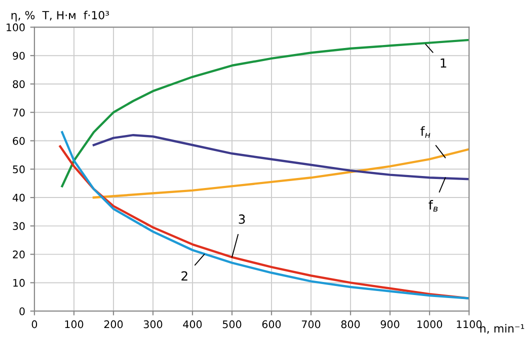 This screenshot has height=340, width=530. I want to click on x-tick-label: 300, so click(153, 324).